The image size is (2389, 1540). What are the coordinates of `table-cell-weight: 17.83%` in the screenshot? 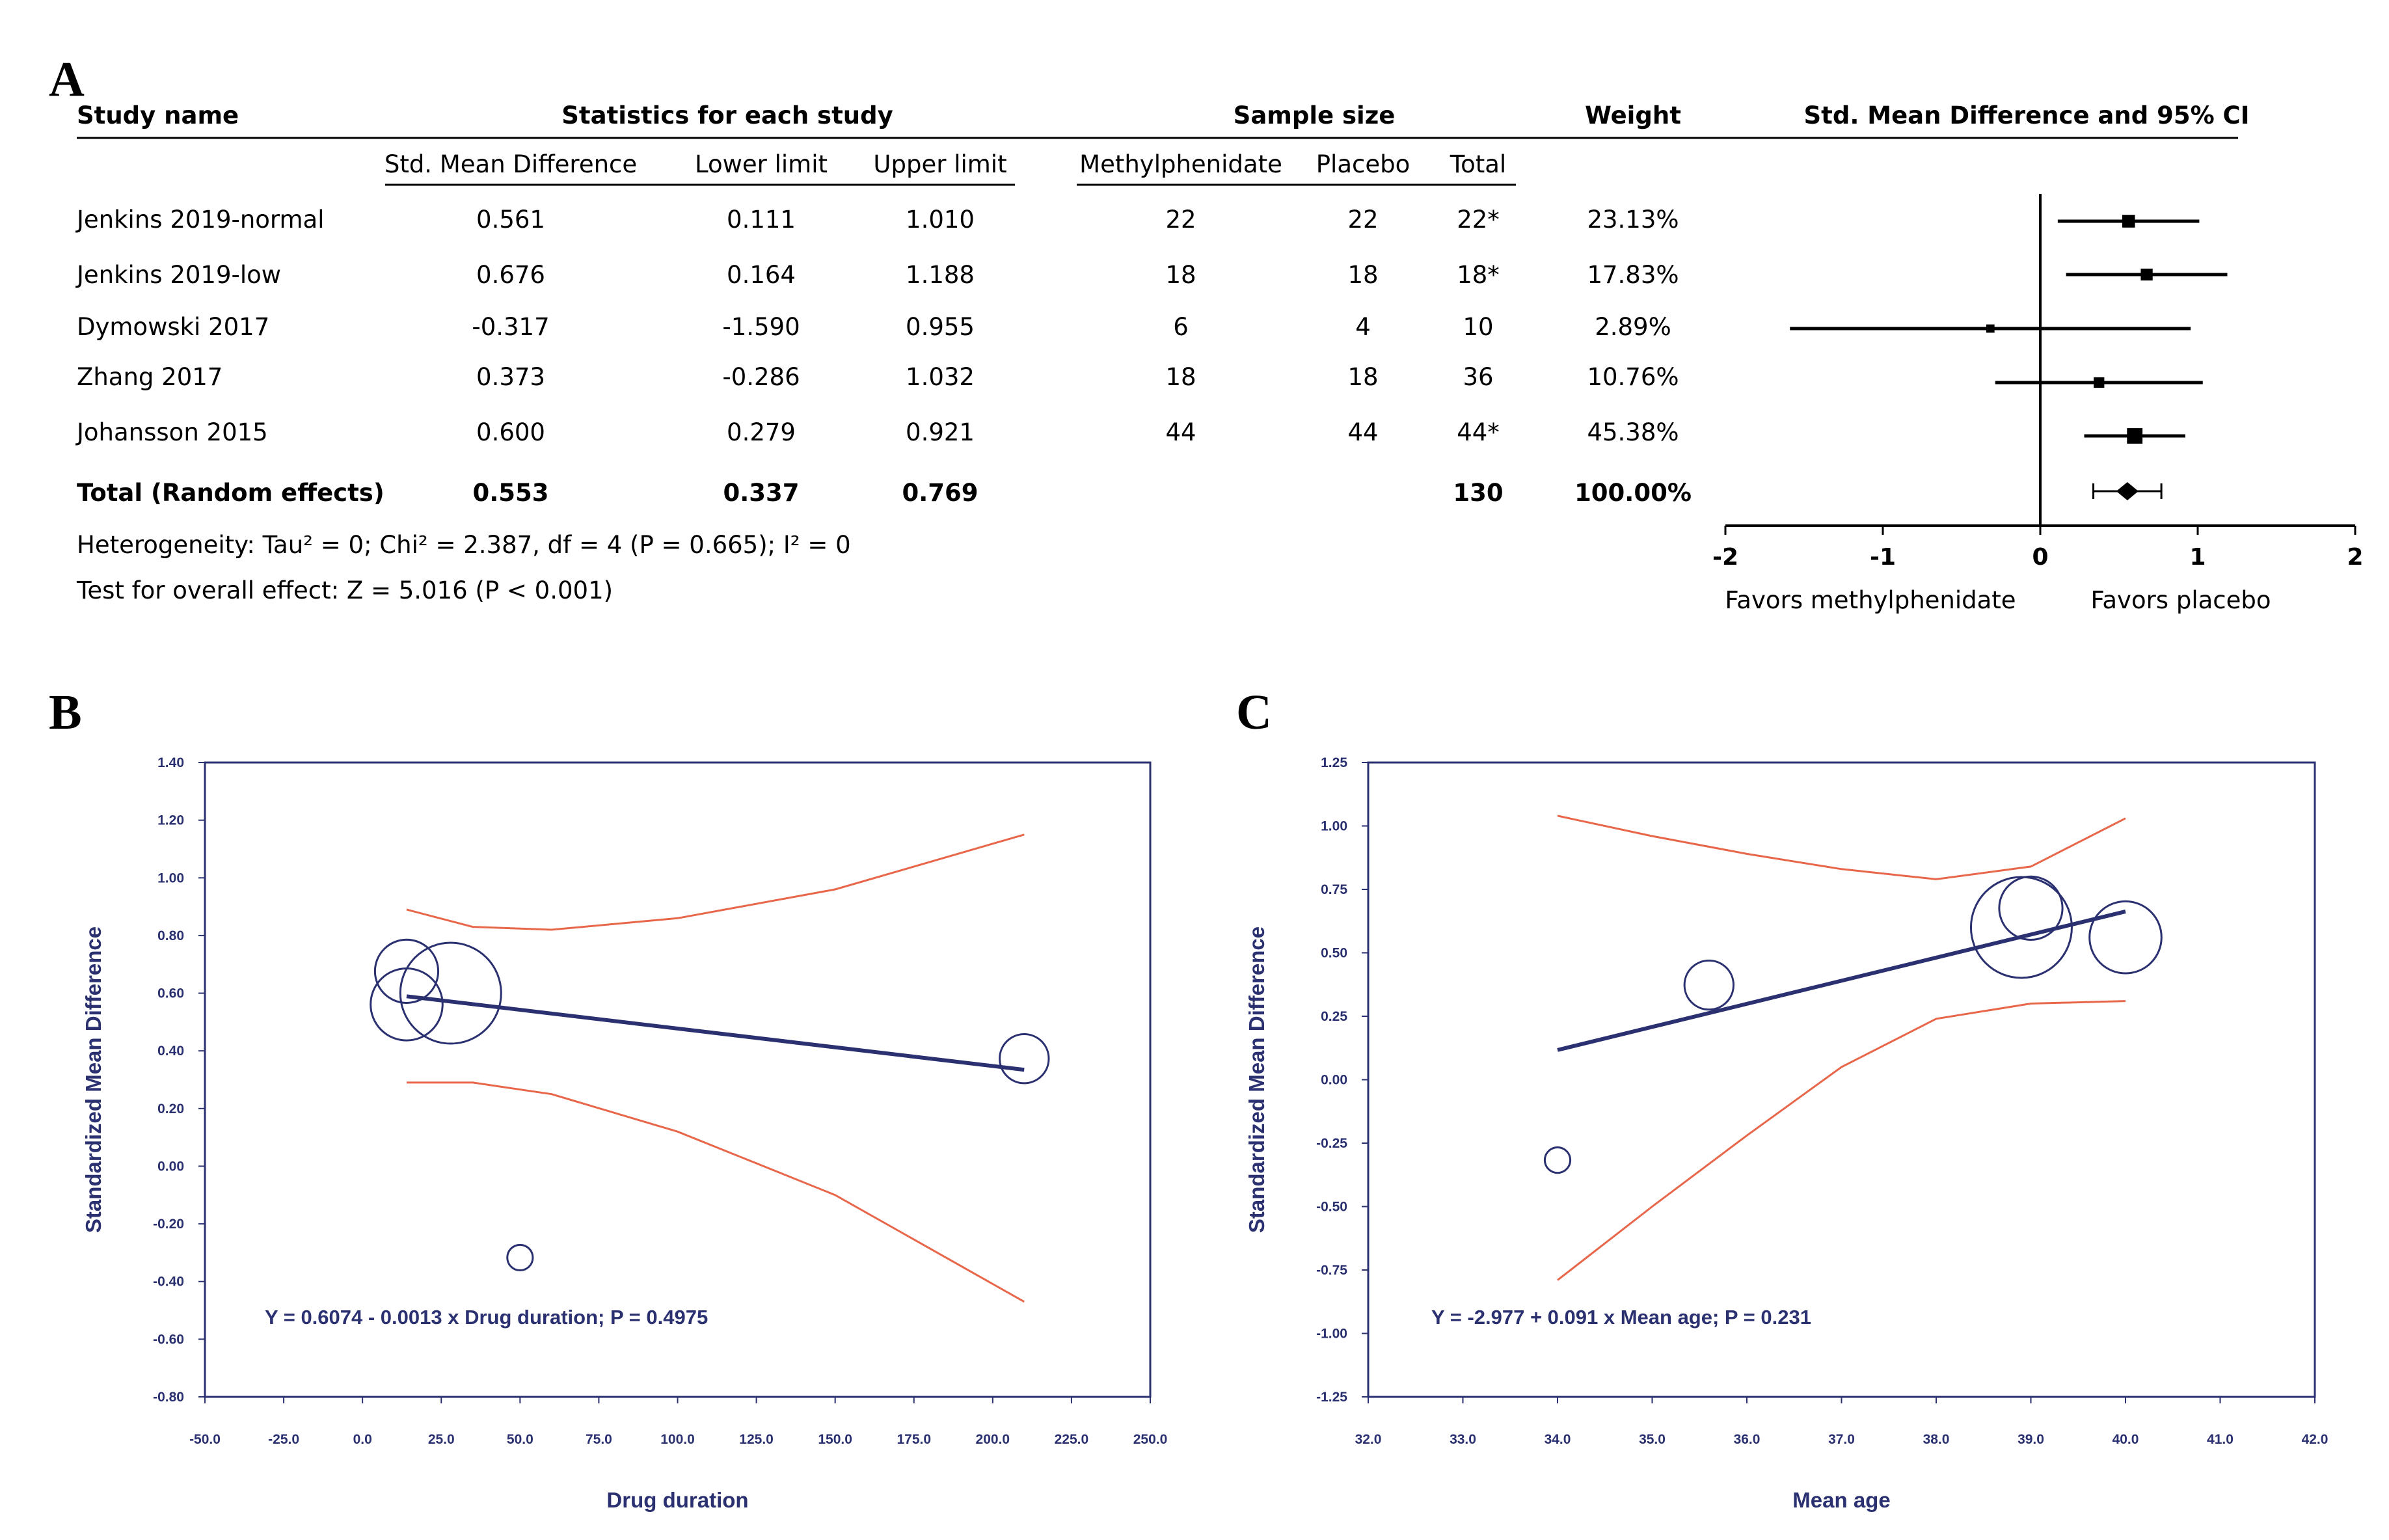 It's located at (1633, 275).